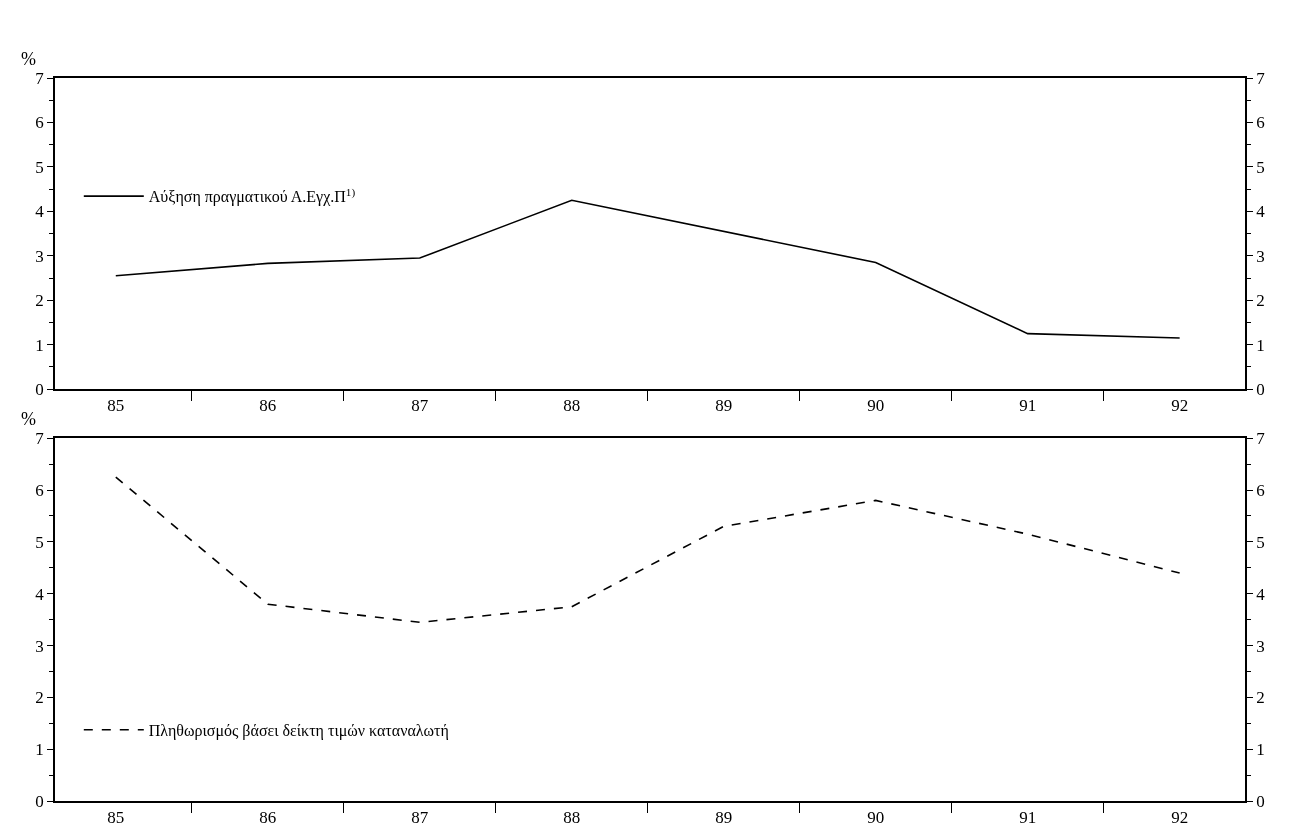 The width and height of the screenshot is (1289, 839). What do you see at coordinates (252, 196) in the screenshot?
I see `legend-label: Αύξηση πραγματικού Α.Εγχ.Π$^{1)}$` at bounding box center [252, 196].